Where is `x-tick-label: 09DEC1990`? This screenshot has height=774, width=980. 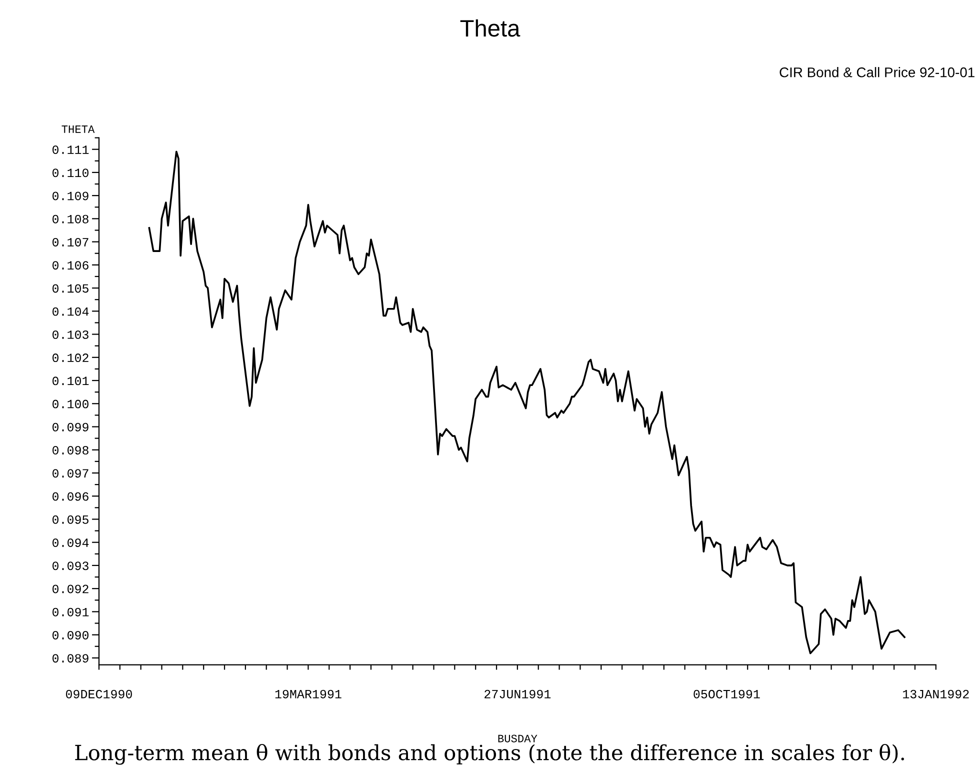 x-tick-label: 09DEC1990 is located at coordinates (99, 694).